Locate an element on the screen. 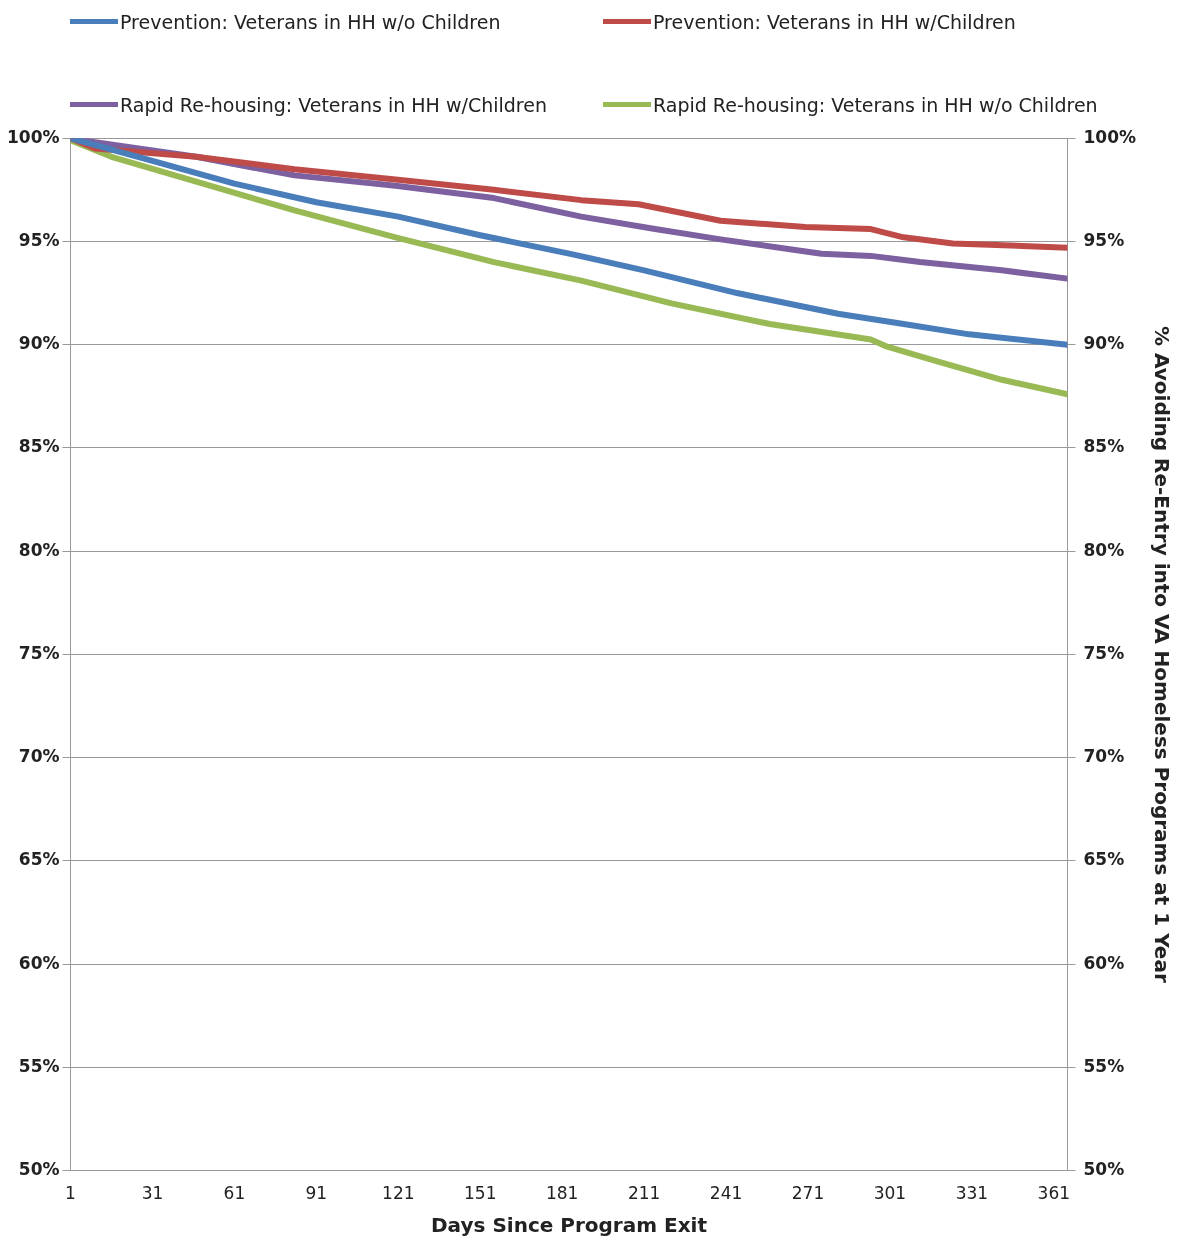 This screenshot has height=1243, width=1180. y2-tick-label: 60% is located at coordinates (1104, 962).